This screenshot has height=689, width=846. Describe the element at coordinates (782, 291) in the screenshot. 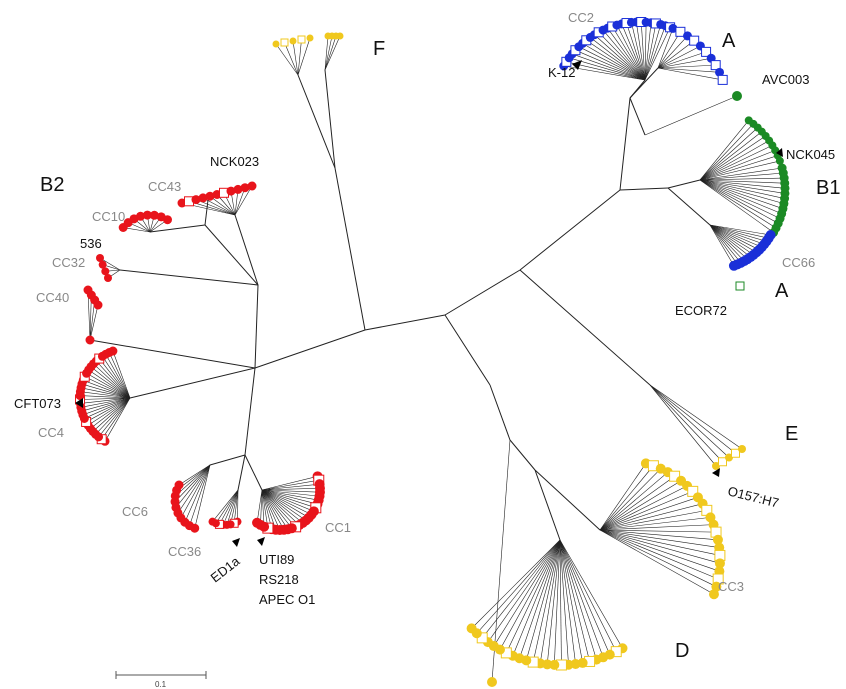

I see `group-label-a-bottom: A` at that location.